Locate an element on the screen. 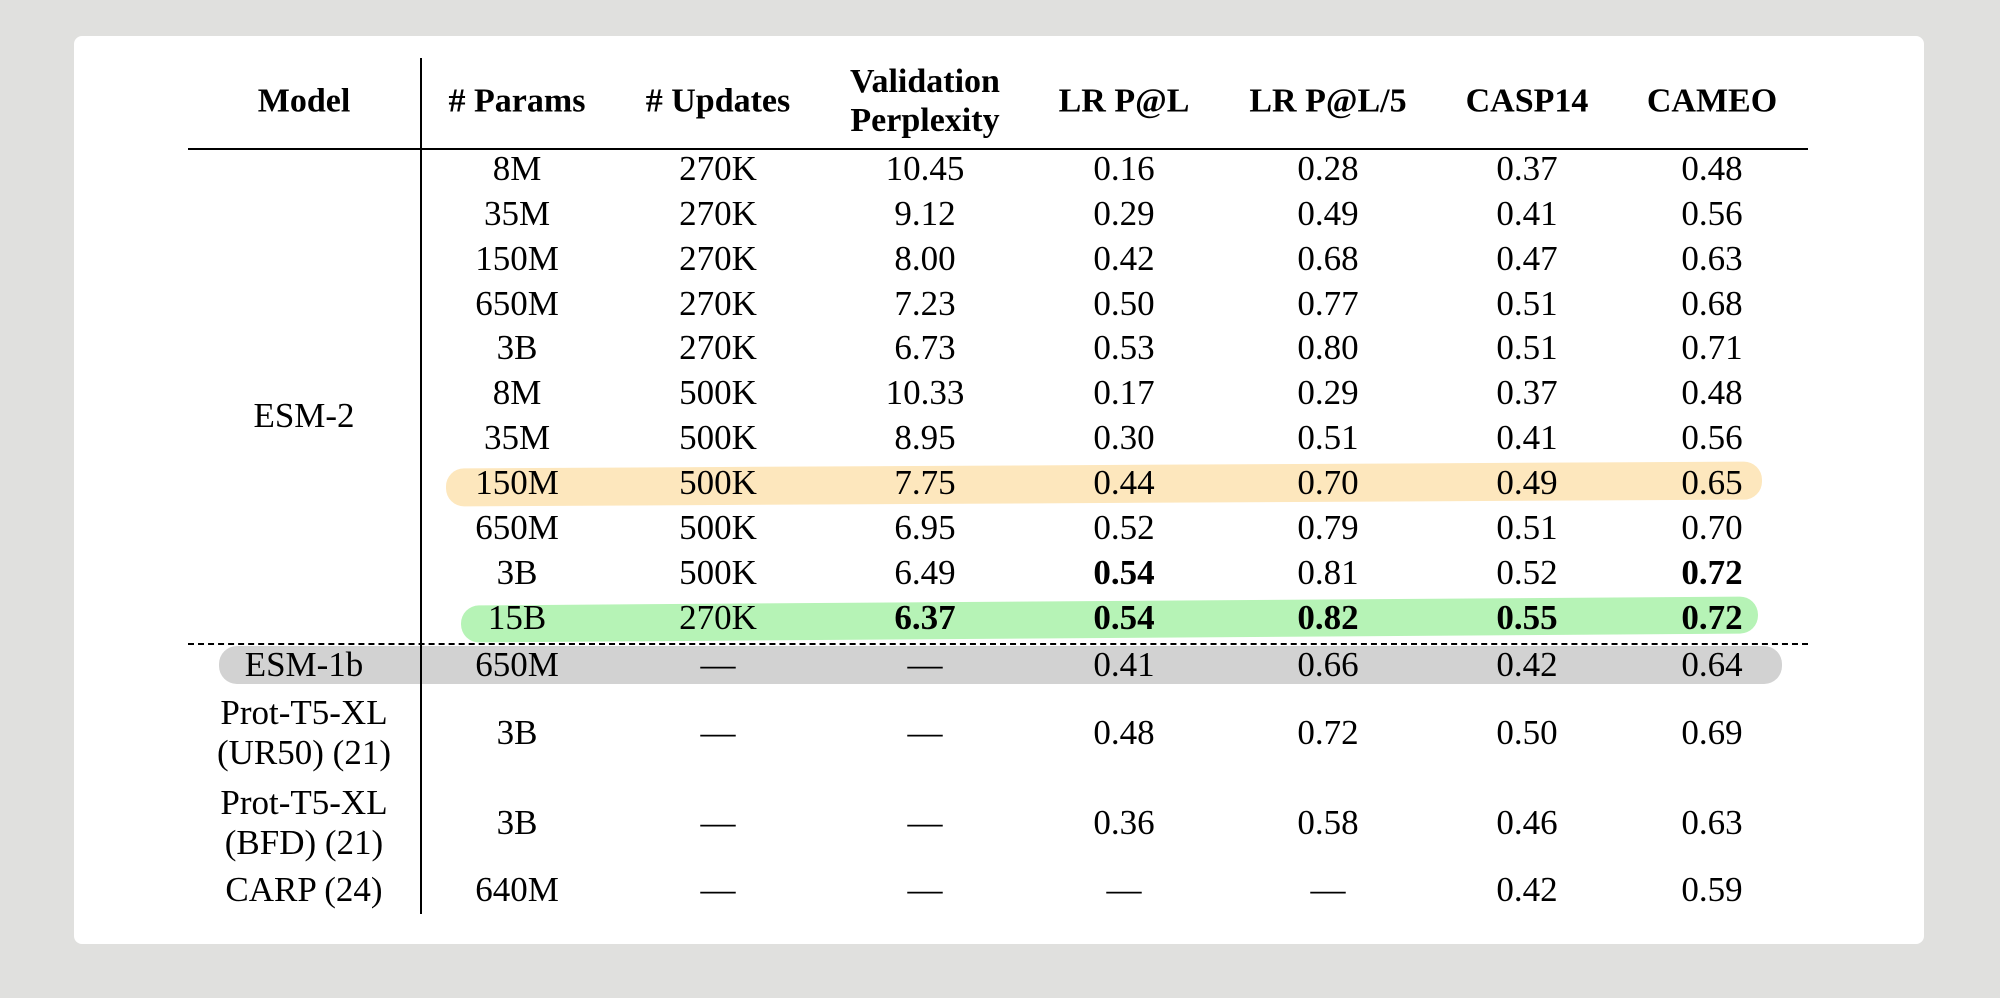 Image resolution: width=2000 pixels, height=998 pixels. table-cell: 0.30 is located at coordinates (1124, 437).